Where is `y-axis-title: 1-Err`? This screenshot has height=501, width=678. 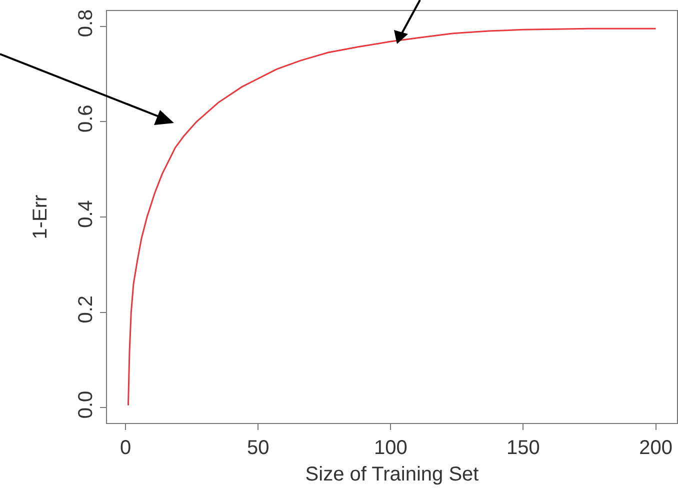 y-axis-title: 1-Err is located at coordinates (41, 217).